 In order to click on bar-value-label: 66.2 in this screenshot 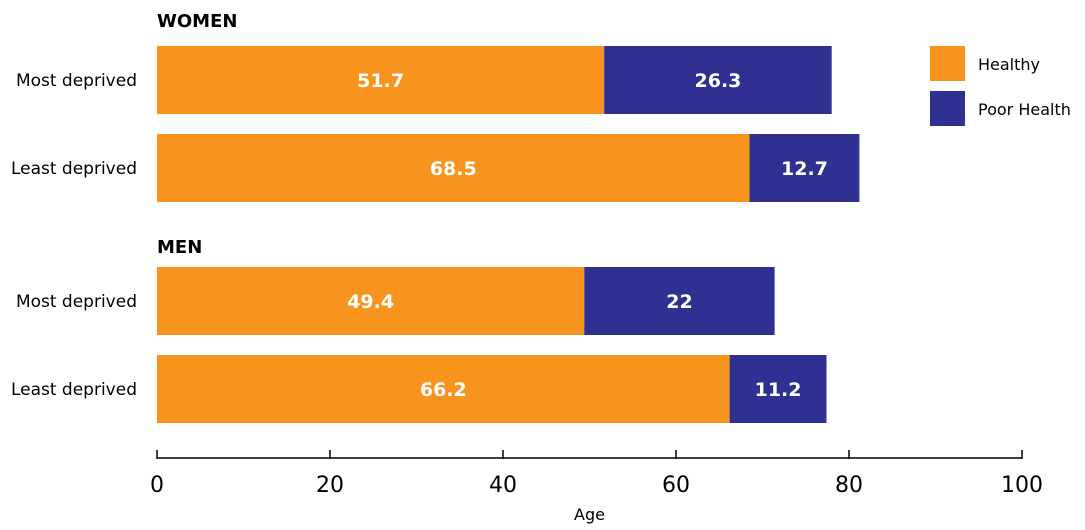, I will do `click(443, 390)`.